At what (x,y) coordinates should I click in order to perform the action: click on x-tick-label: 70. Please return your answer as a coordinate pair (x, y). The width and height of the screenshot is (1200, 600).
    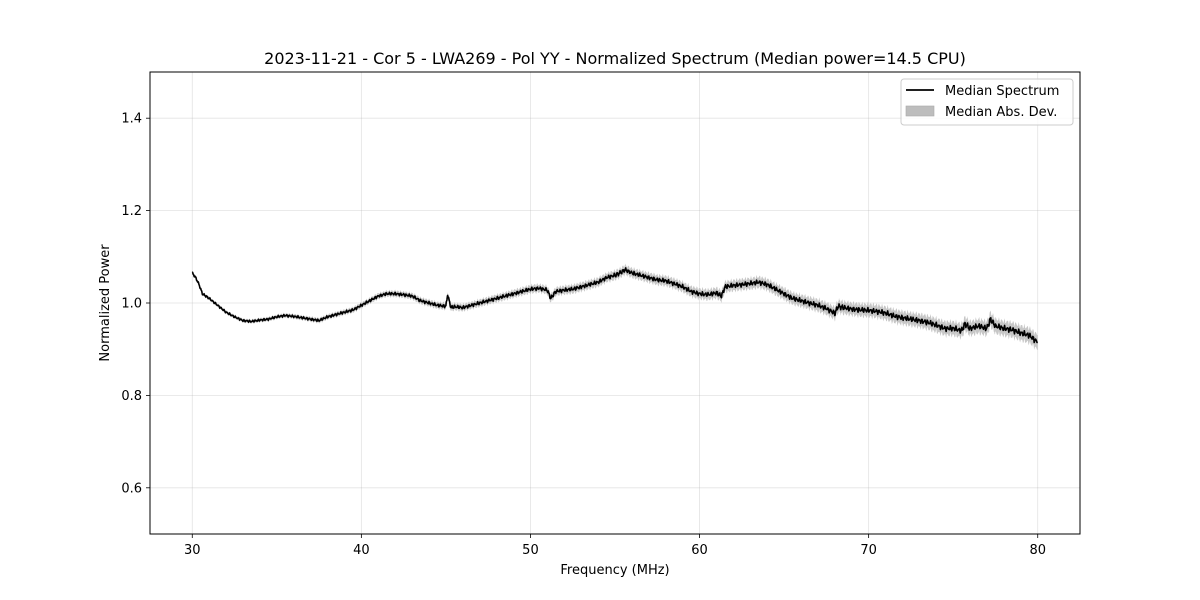
    Looking at the image, I should click on (868, 550).